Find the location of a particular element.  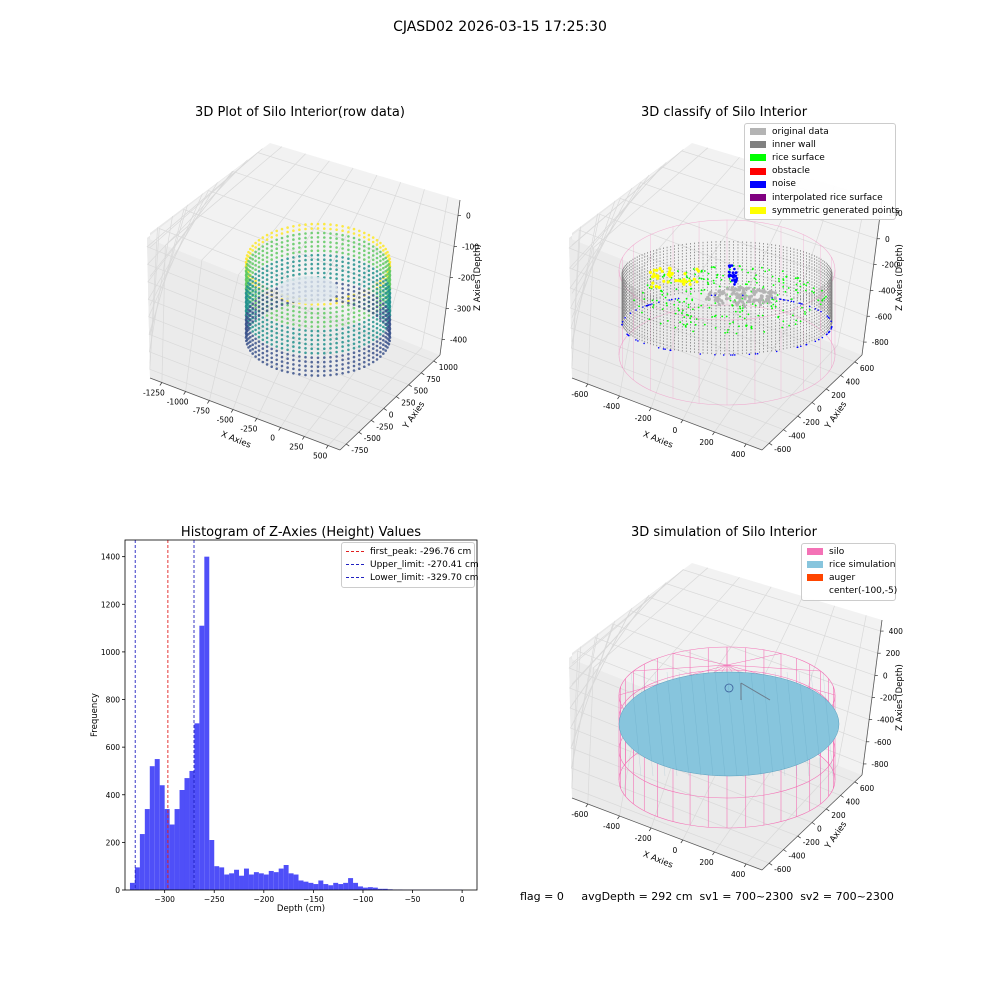

histogram-frame is located at coordinates (301, 715).